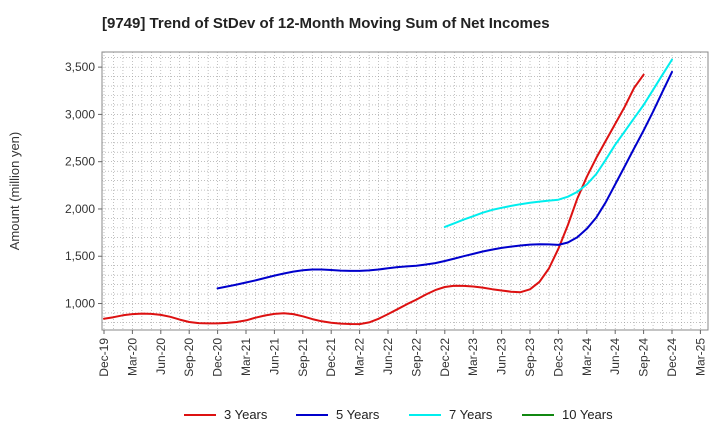 This screenshot has height=440, width=720. What do you see at coordinates (388, 356) in the screenshot?
I see `x-tick-label: Jun-22` at bounding box center [388, 356].